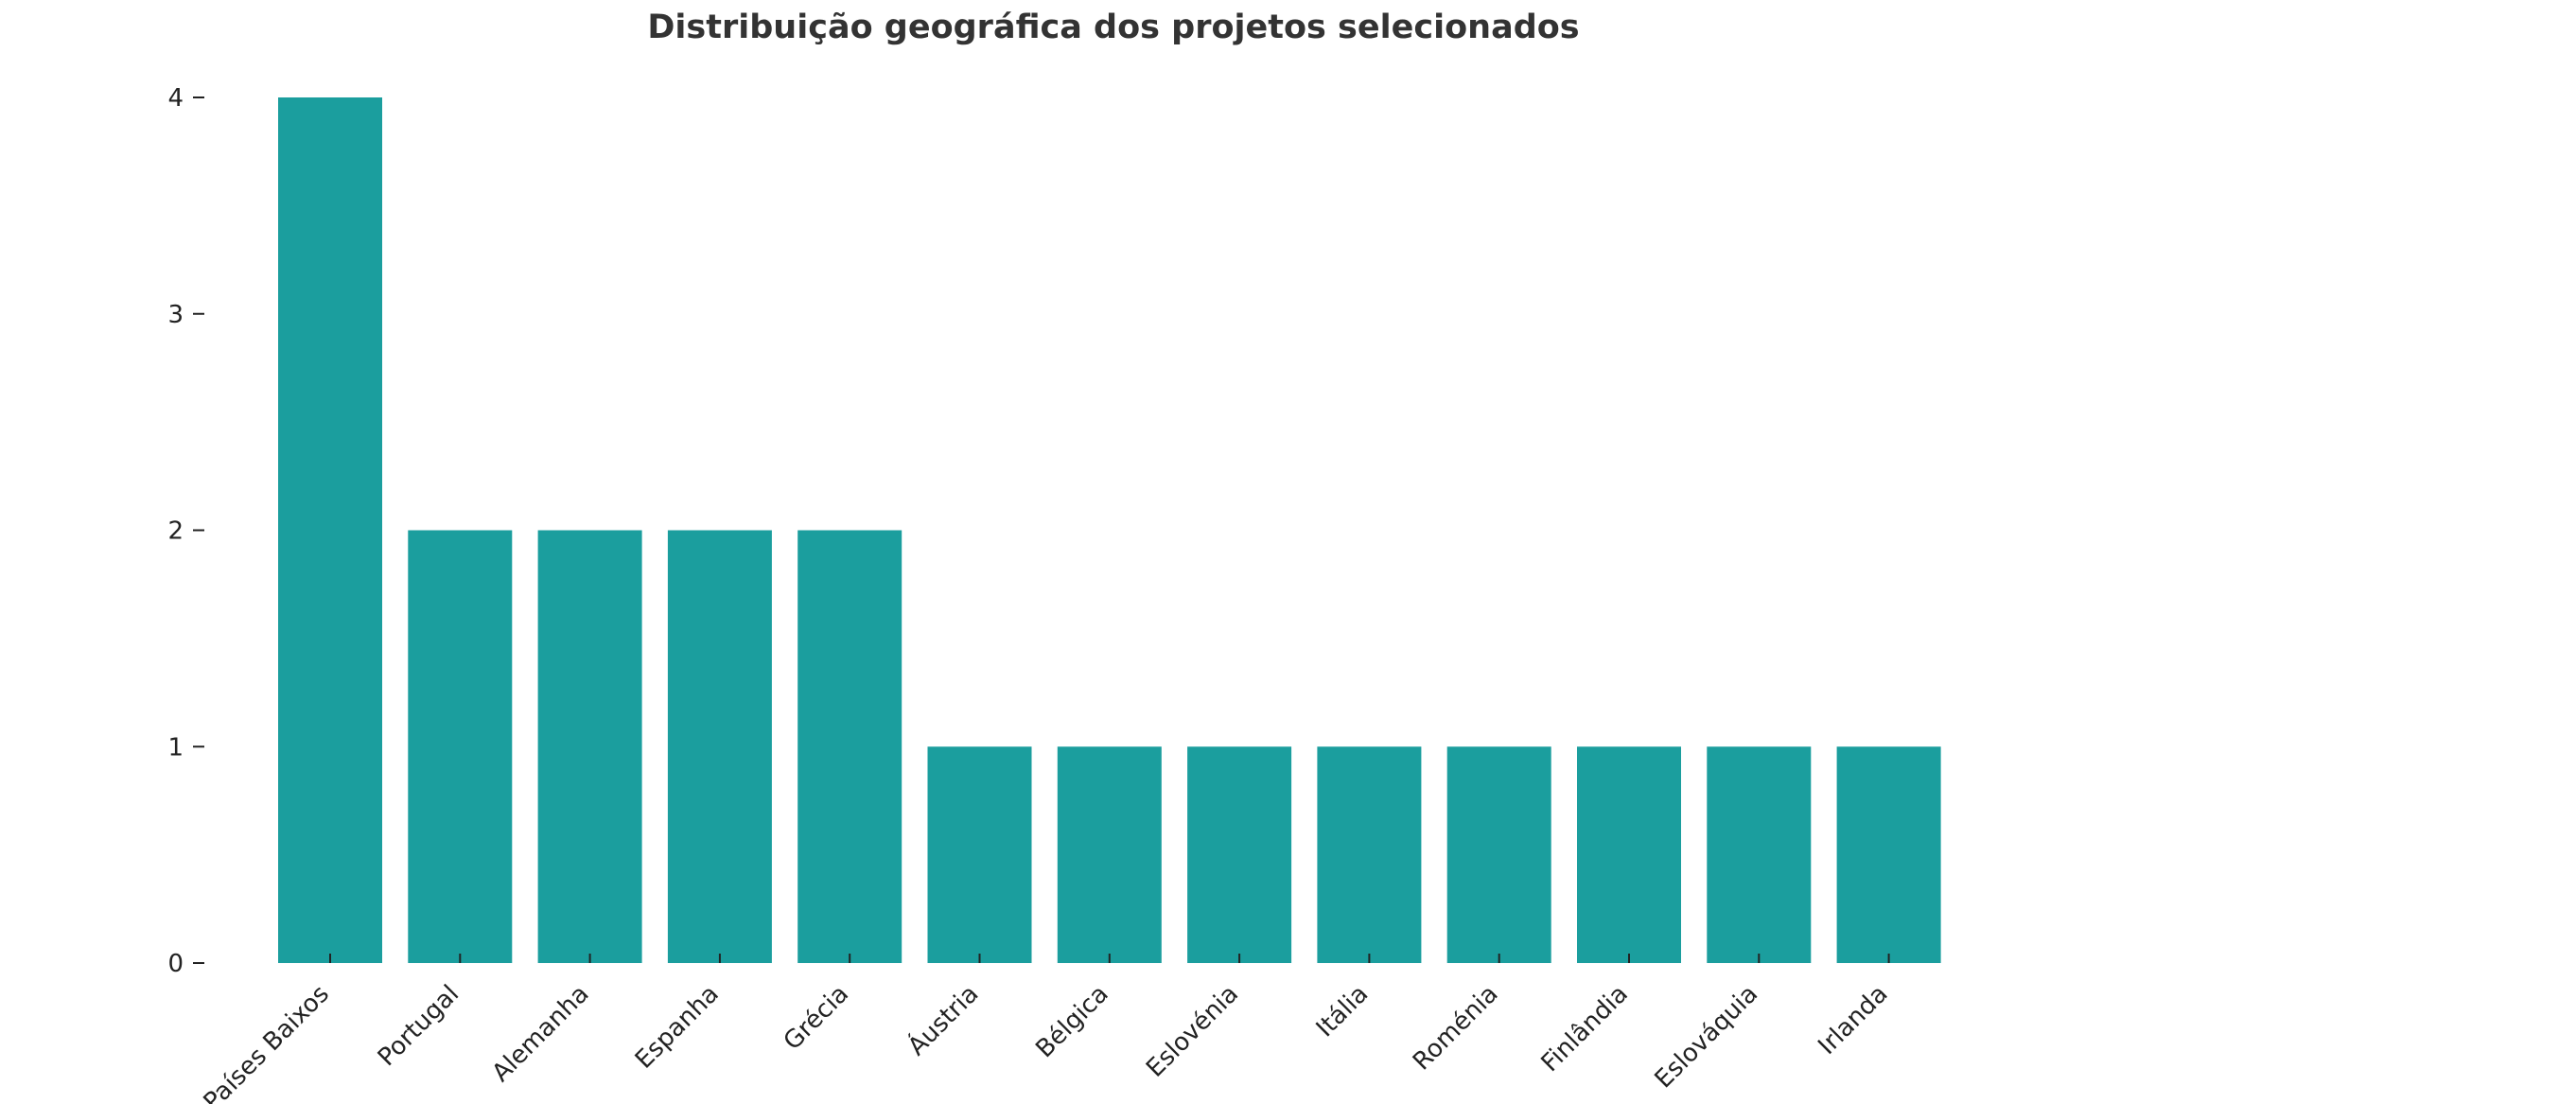 This screenshot has width=2576, height=1104. Describe the element at coordinates (176, 748) in the screenshot. I see `y-tick-label: 1` at that location.